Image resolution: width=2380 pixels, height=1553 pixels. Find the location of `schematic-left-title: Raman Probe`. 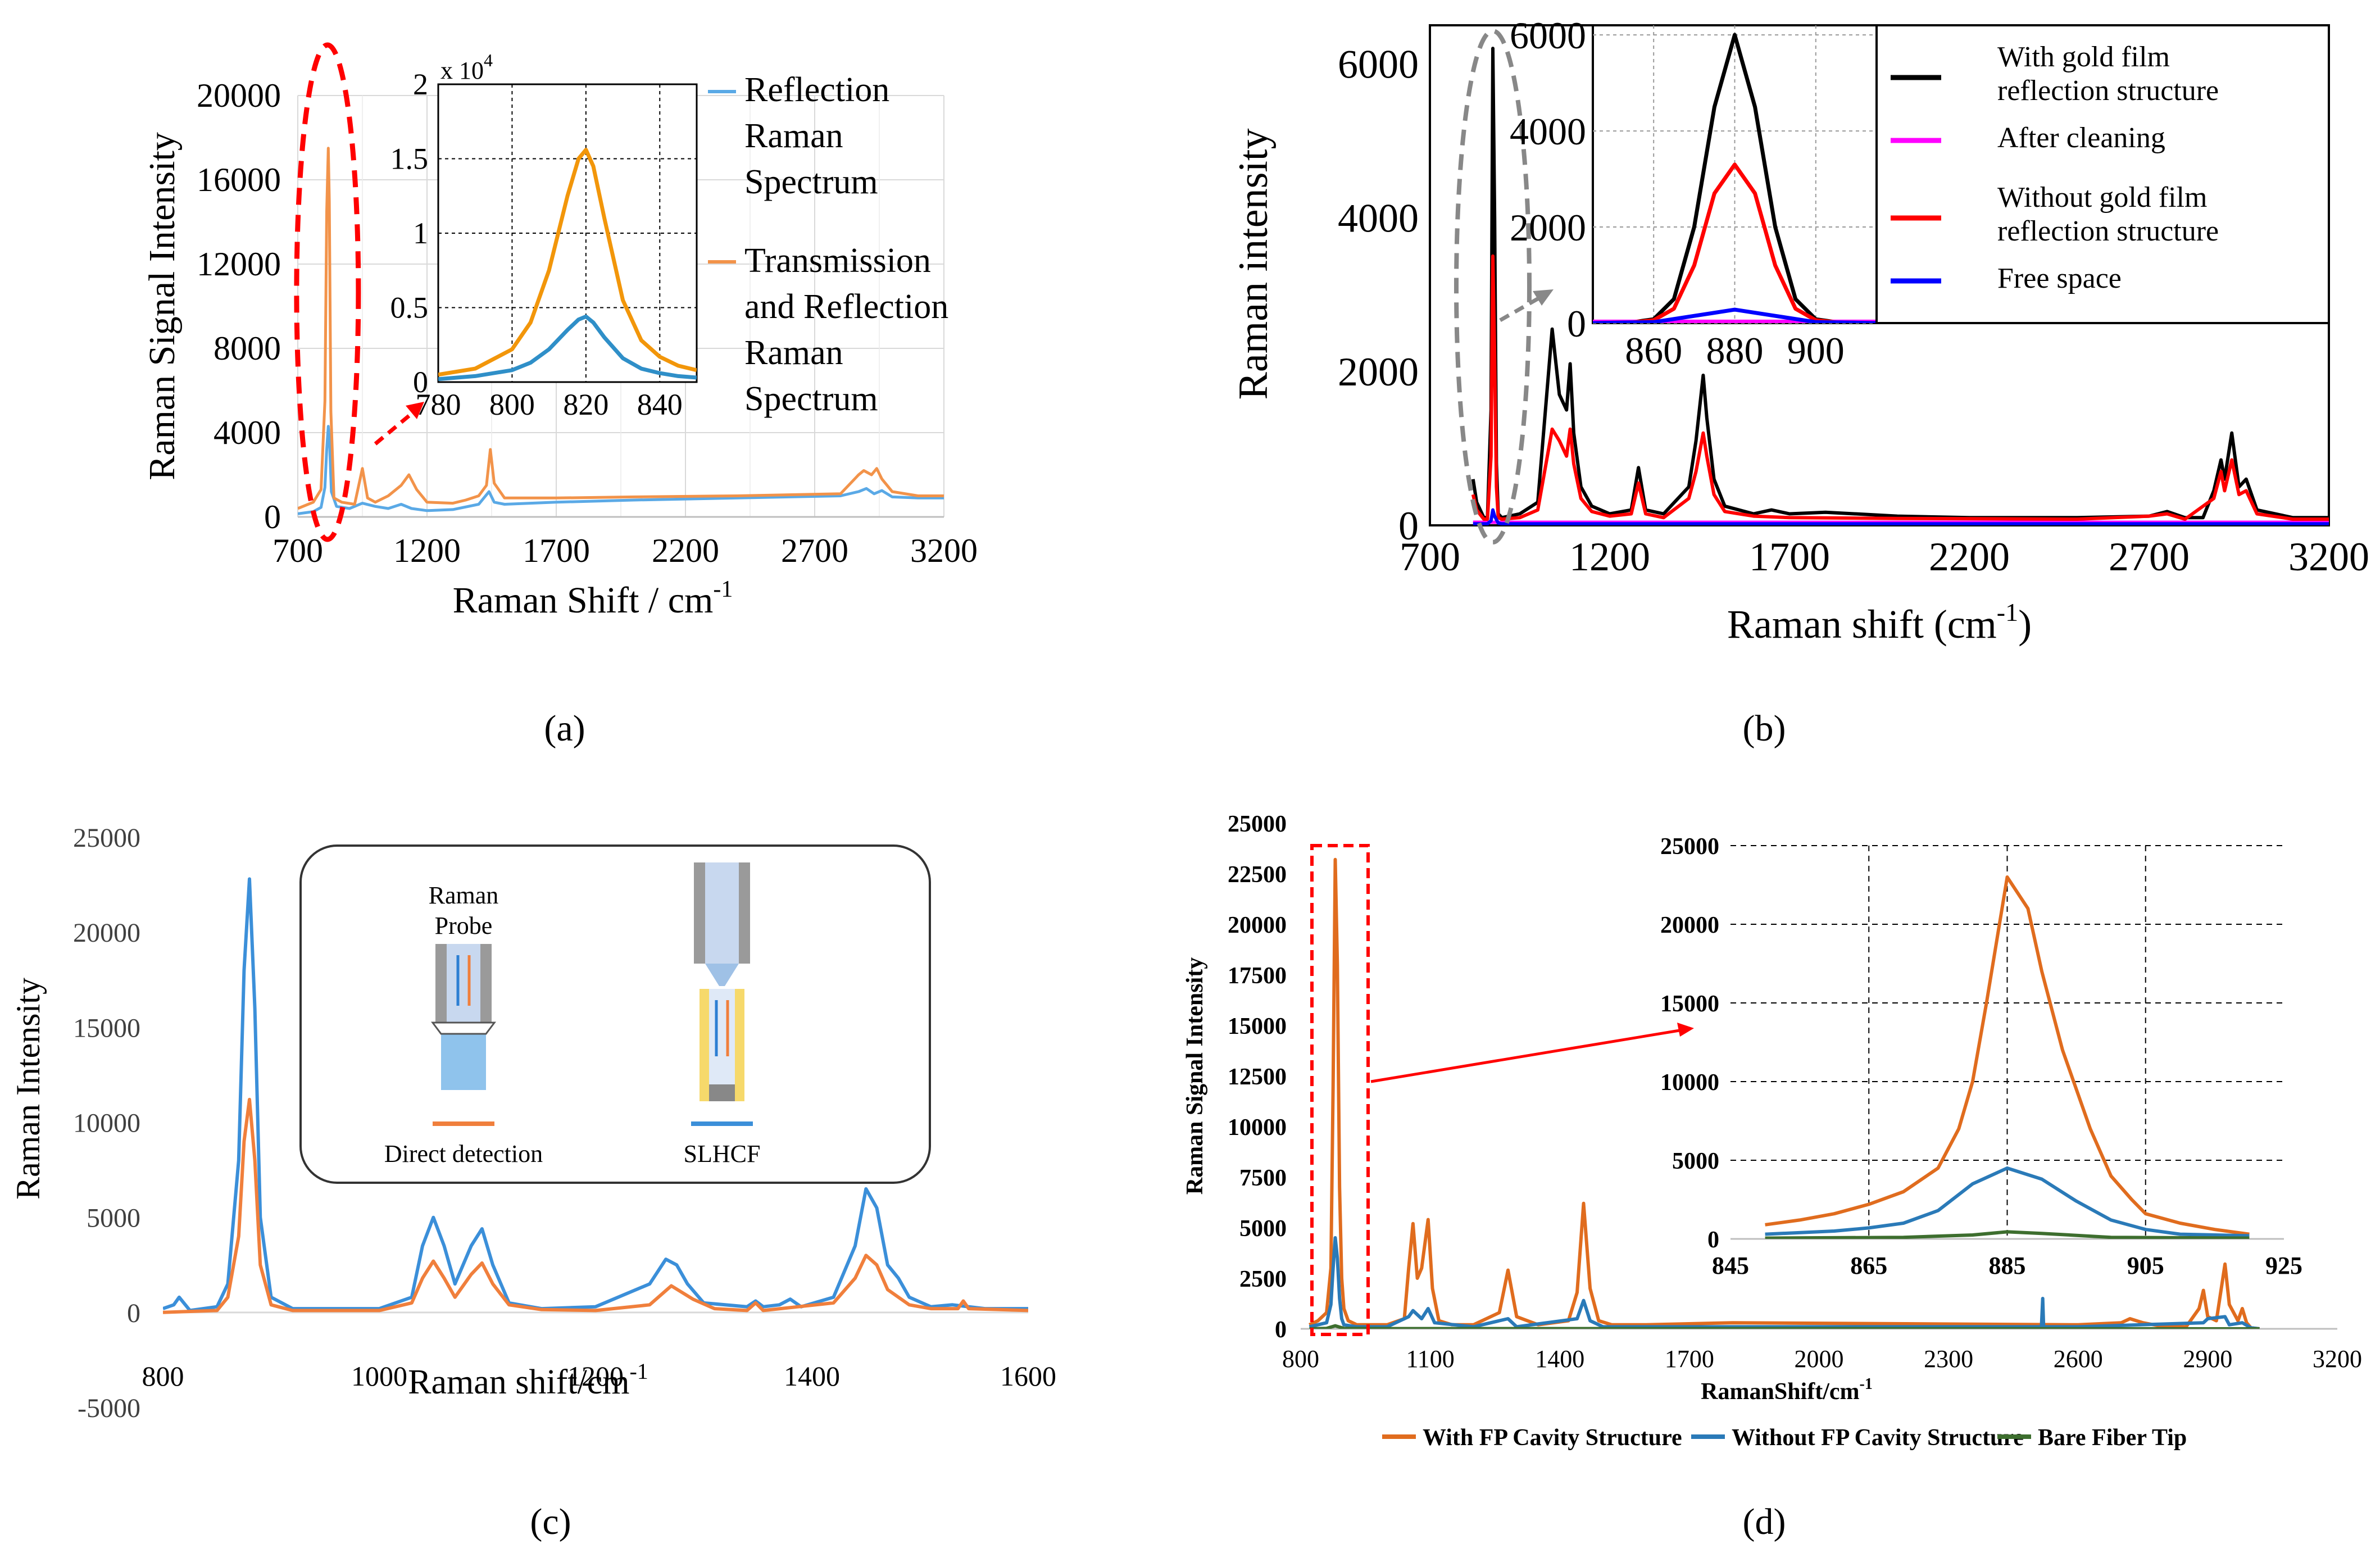

schematic-left-title: Raman Probe is located at coordinates (464, 910).